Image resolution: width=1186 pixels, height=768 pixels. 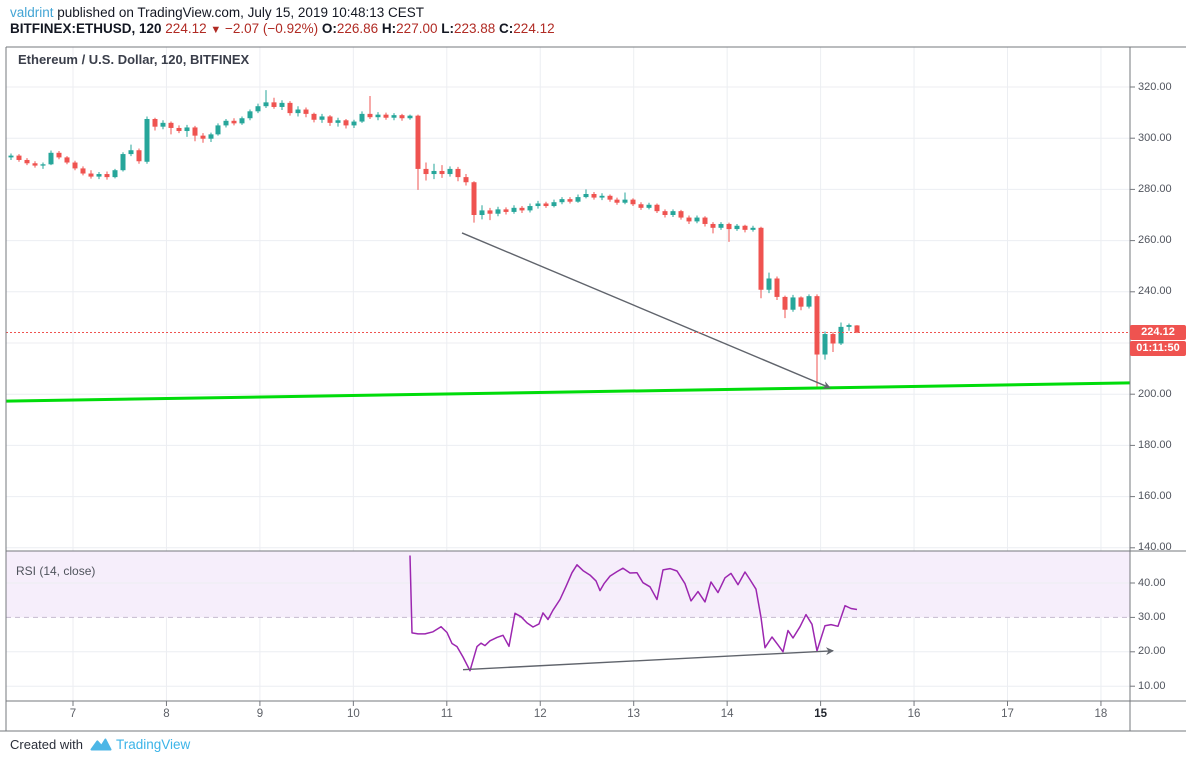 What do you see at coordinates (446, 714) in the screenshot?
I see `time-axis-label: 11` at bounding box center [446, 714].